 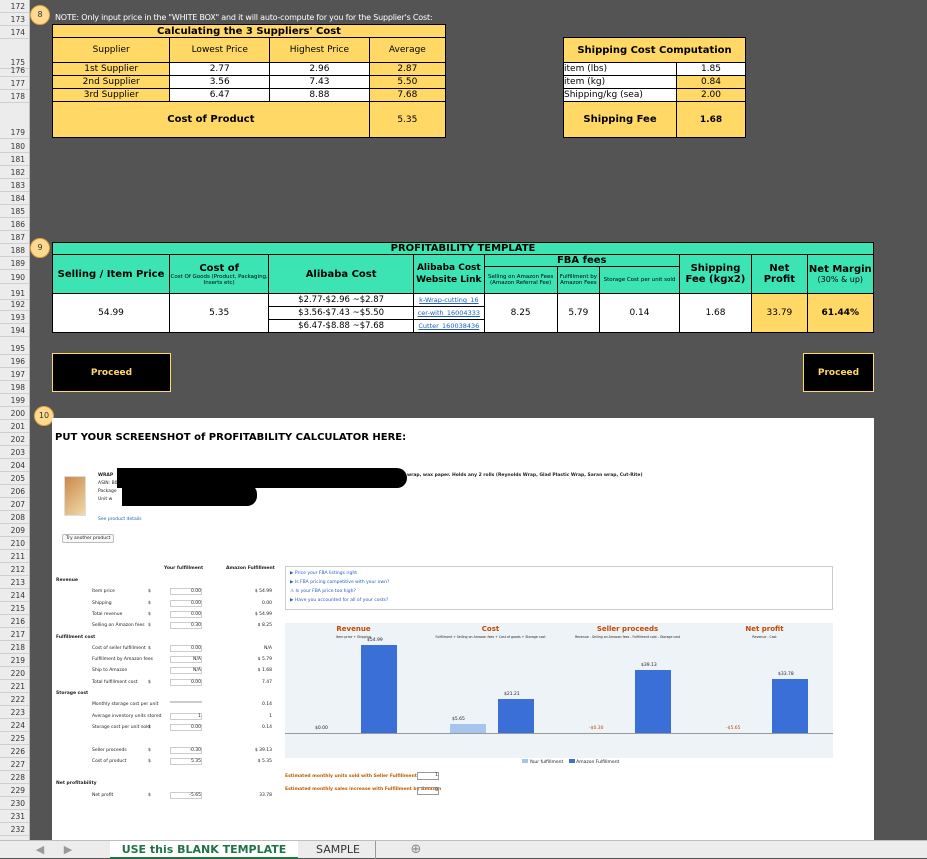 I want to click on row-number: 213, so click(x=14, y=582).